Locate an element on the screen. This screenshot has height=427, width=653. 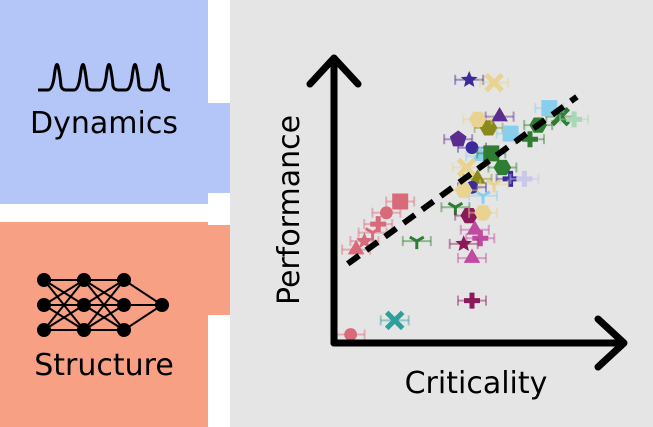
trend-line is located at coordinates (462, 180).